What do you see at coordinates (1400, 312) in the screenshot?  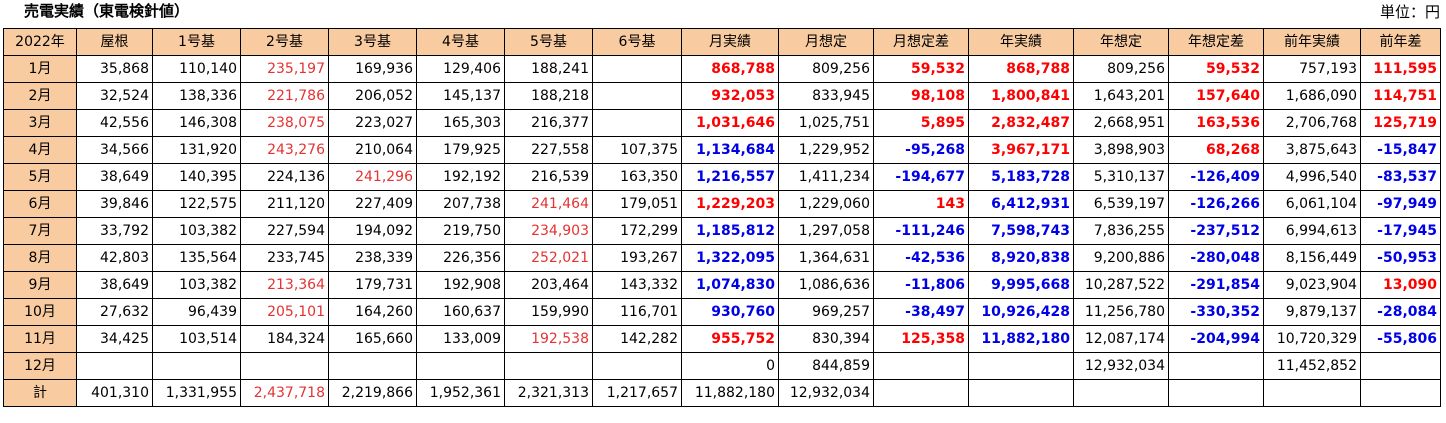 I see `table-cell: -28,084` at bounding box center [1400, 312].